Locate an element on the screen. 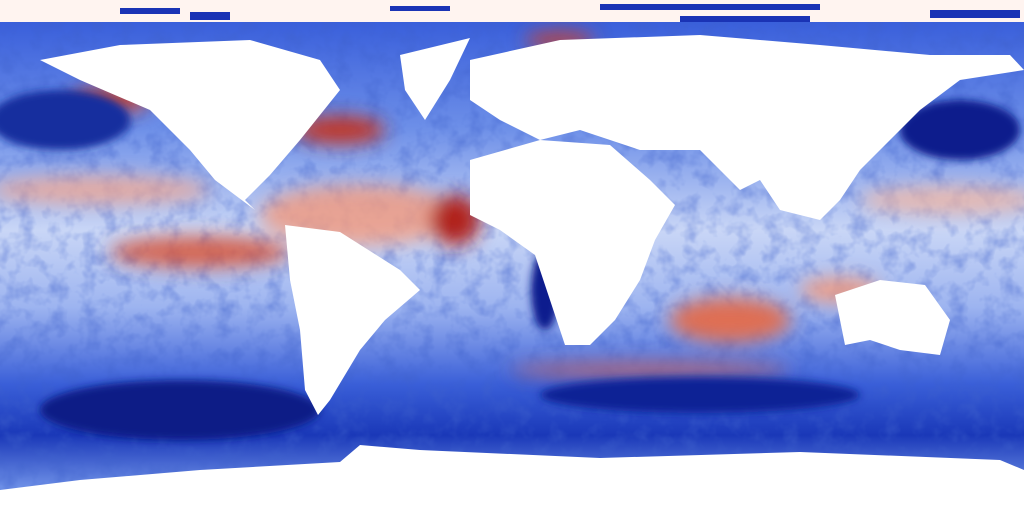 Image resolution: width=1024 pixels, height=512 pixels. south-america is located at coordinates (352, 320).